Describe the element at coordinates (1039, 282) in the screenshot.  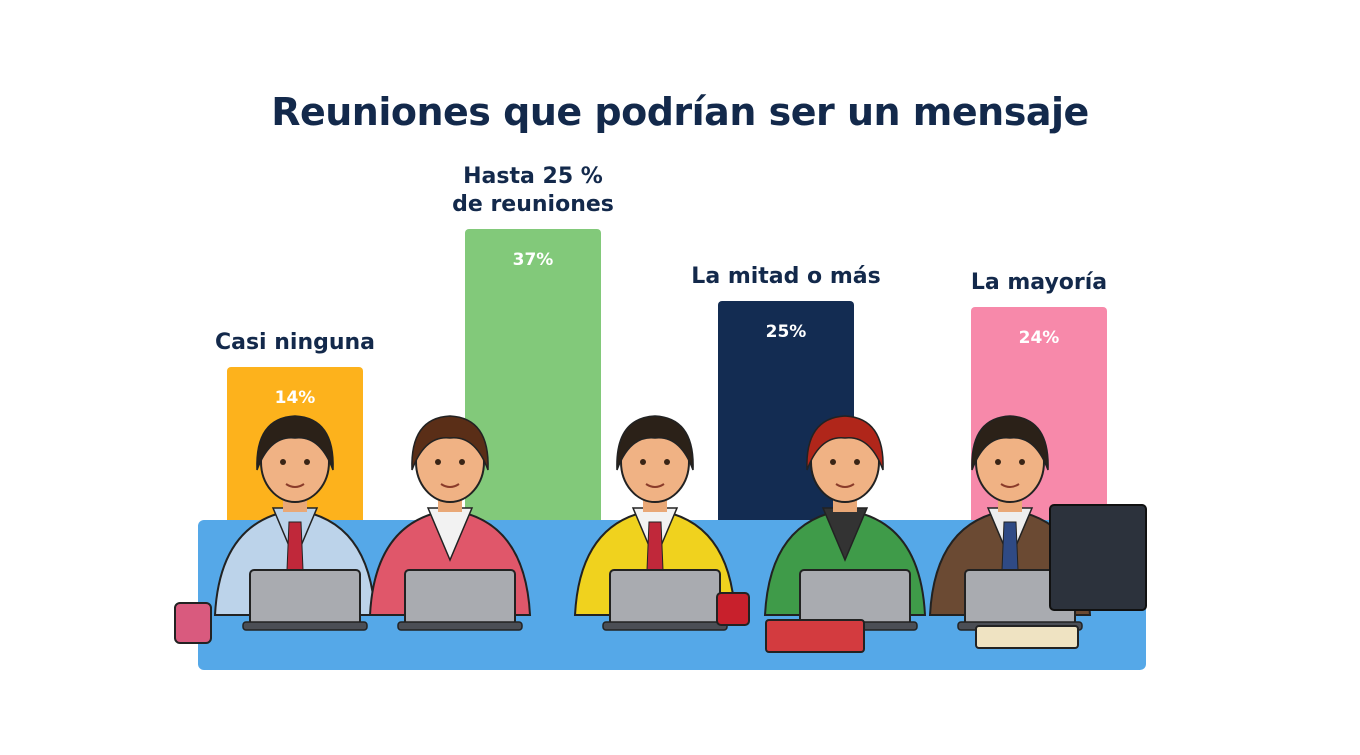
I see `category-label: La mayoría` at that location.